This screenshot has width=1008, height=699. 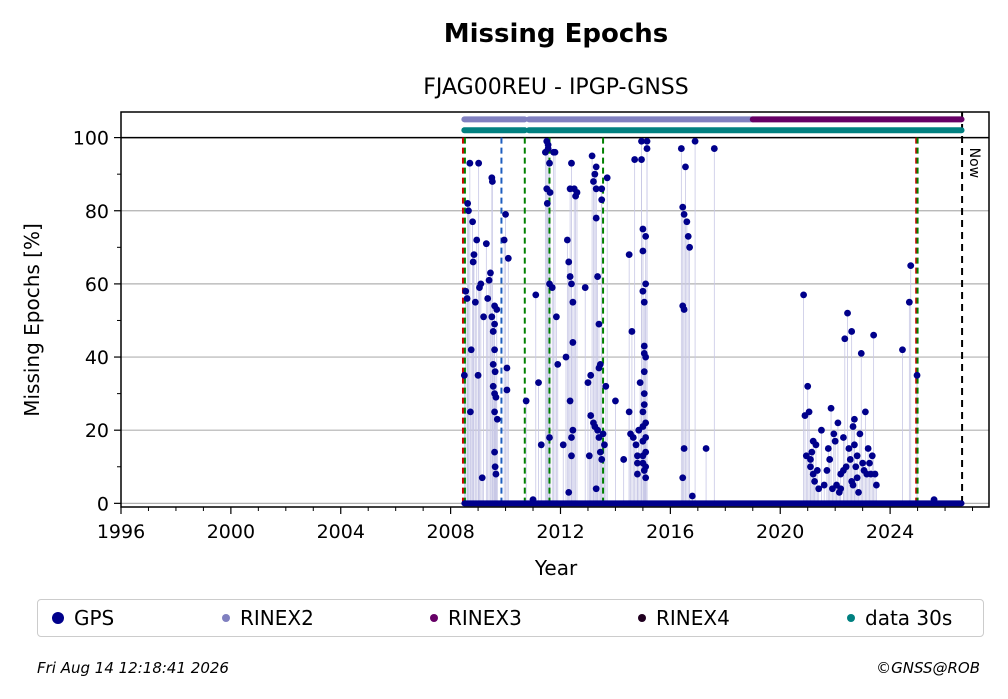 What do you see at coordinates (974, 163) in the screenshot?
I see `now-label: Now` at bounding box center [974, 163].